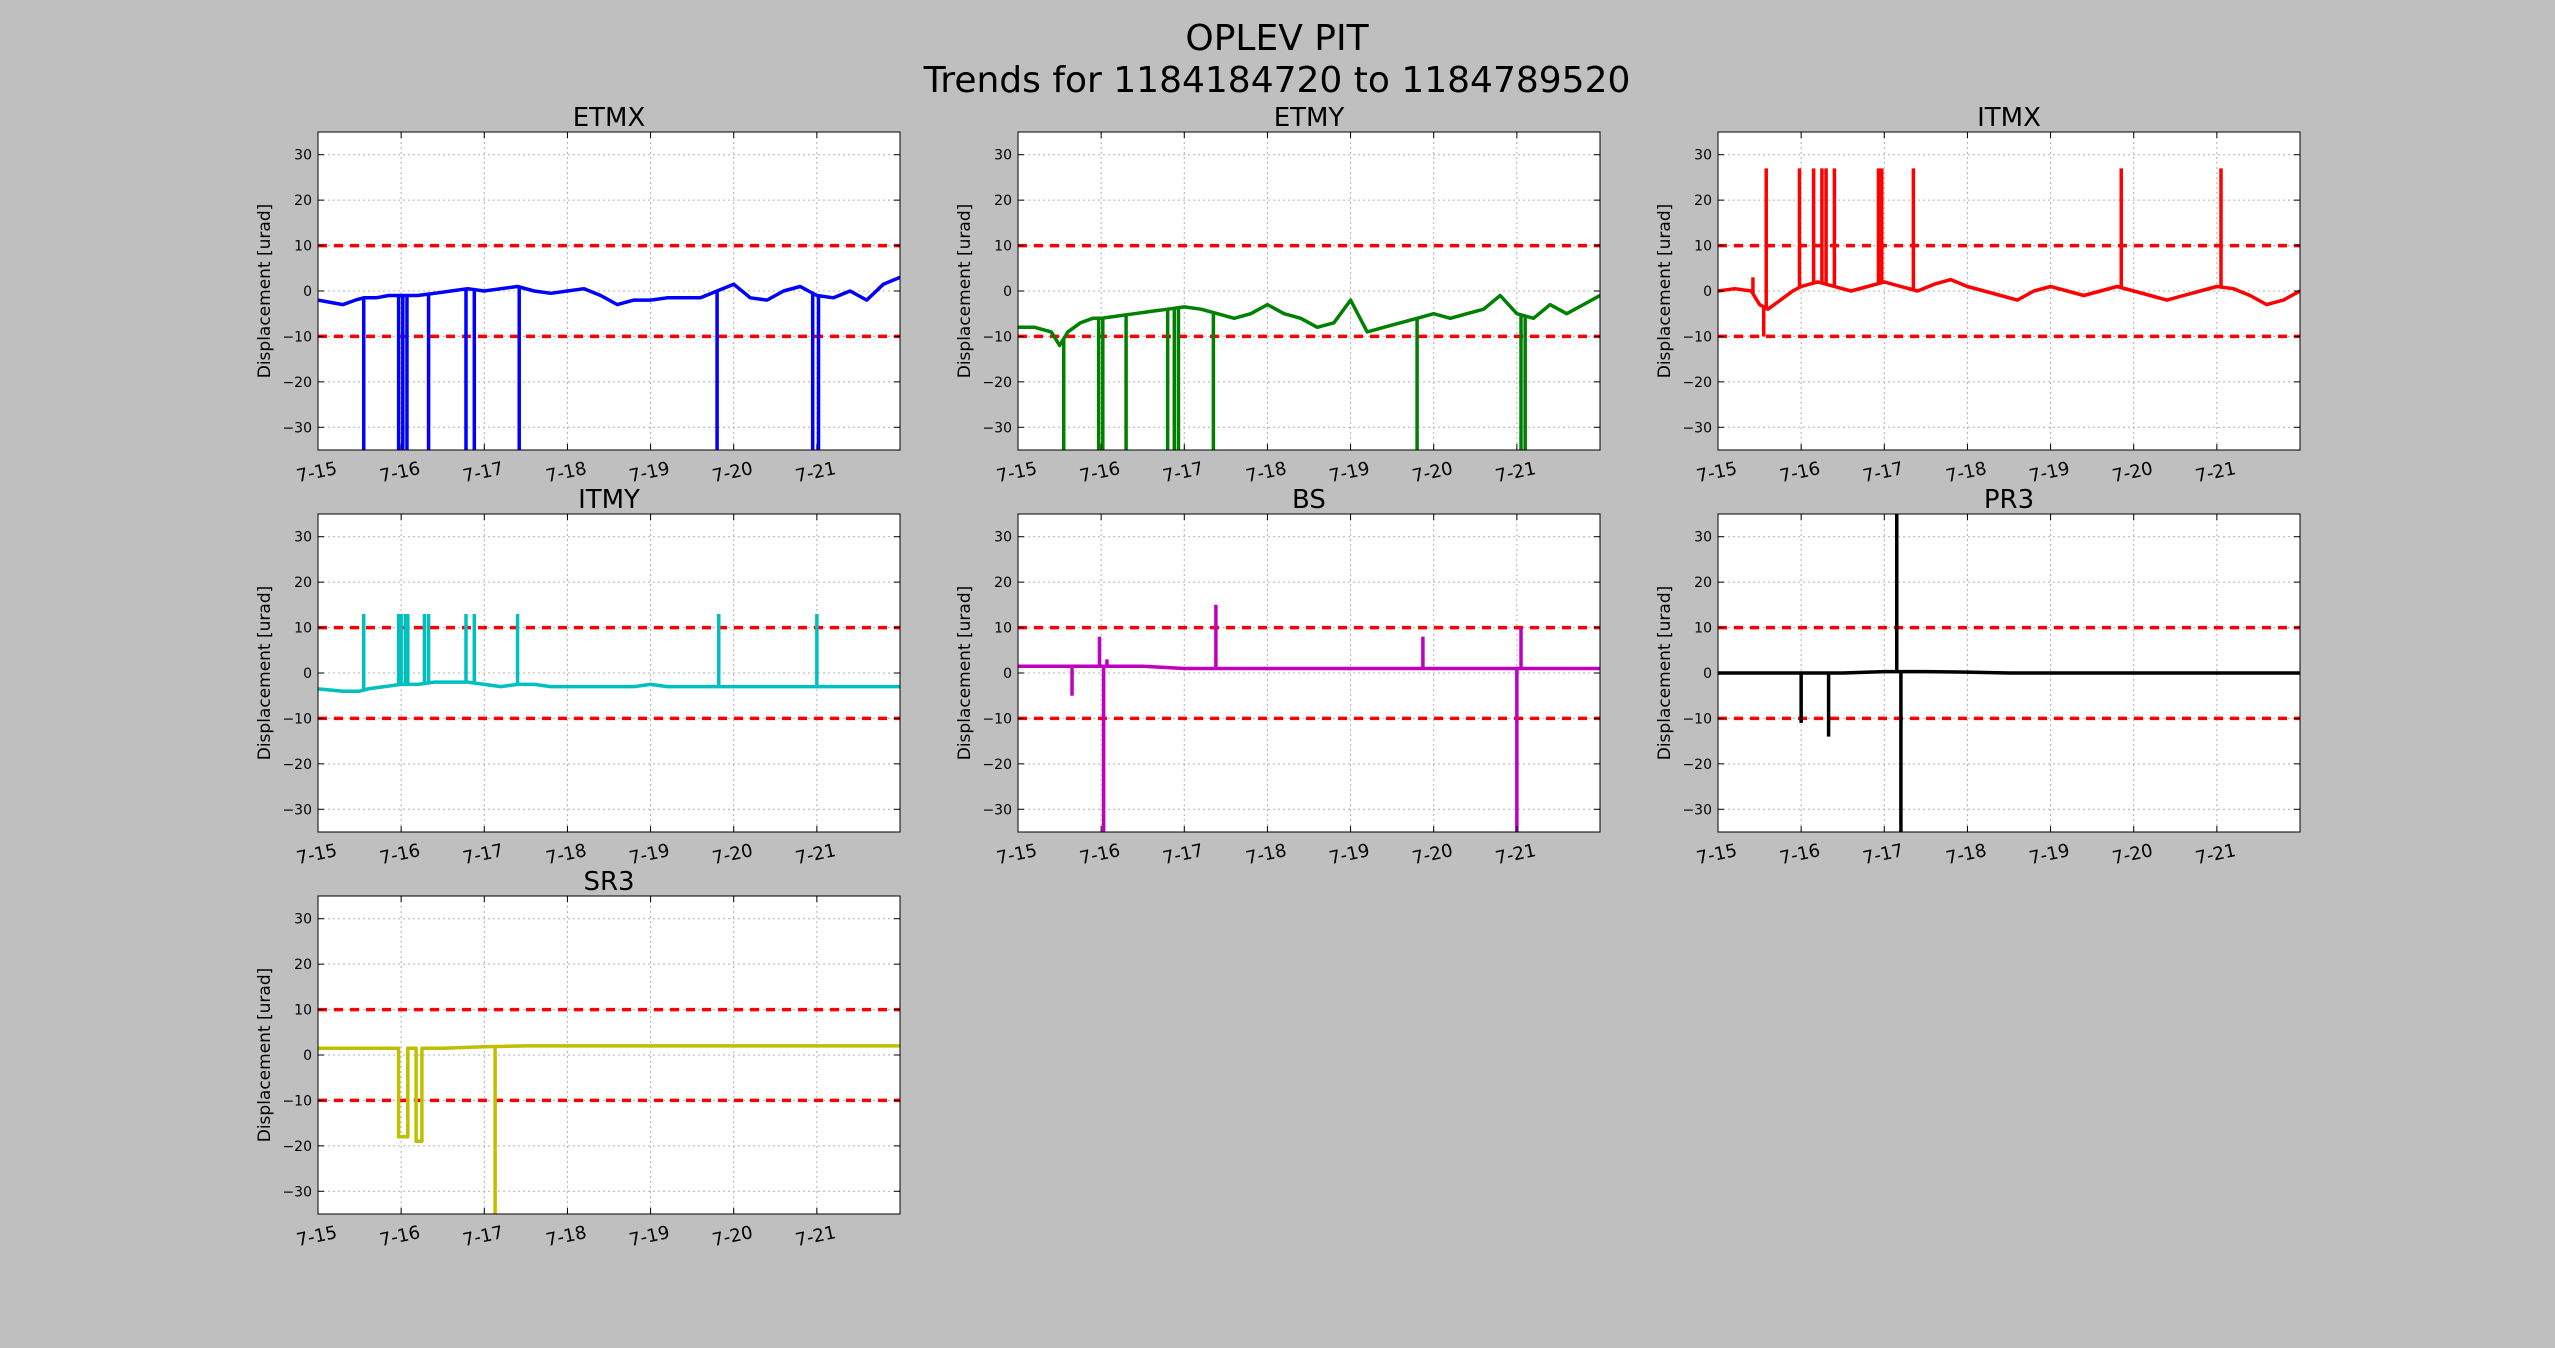 This screenshot has height=1348, width=2555. What do you see at coordinates (1277, 80) in the screenshot?
I see `figure-subtitle: Trends for 1184184720 to 1184789520` at bounding box center [1277, 80].